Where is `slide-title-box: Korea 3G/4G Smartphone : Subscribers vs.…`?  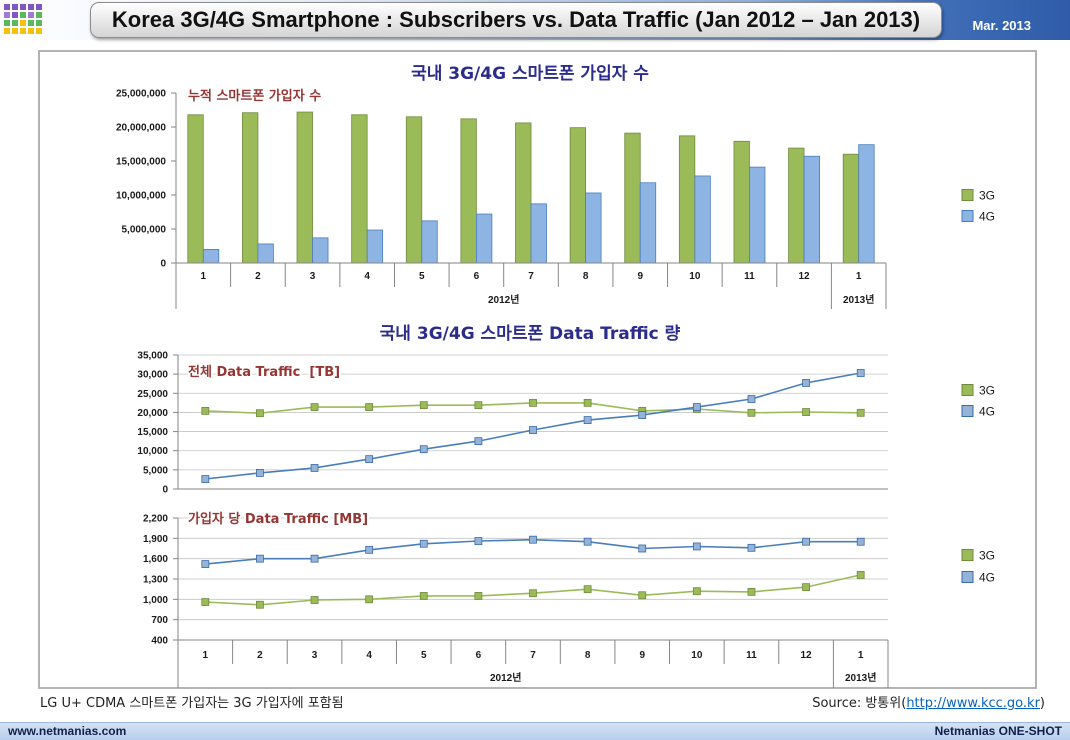 slide-title-box: Korea 3G/4G Smartphone : Subscribers vs.… is located at coordinates (516, 20).